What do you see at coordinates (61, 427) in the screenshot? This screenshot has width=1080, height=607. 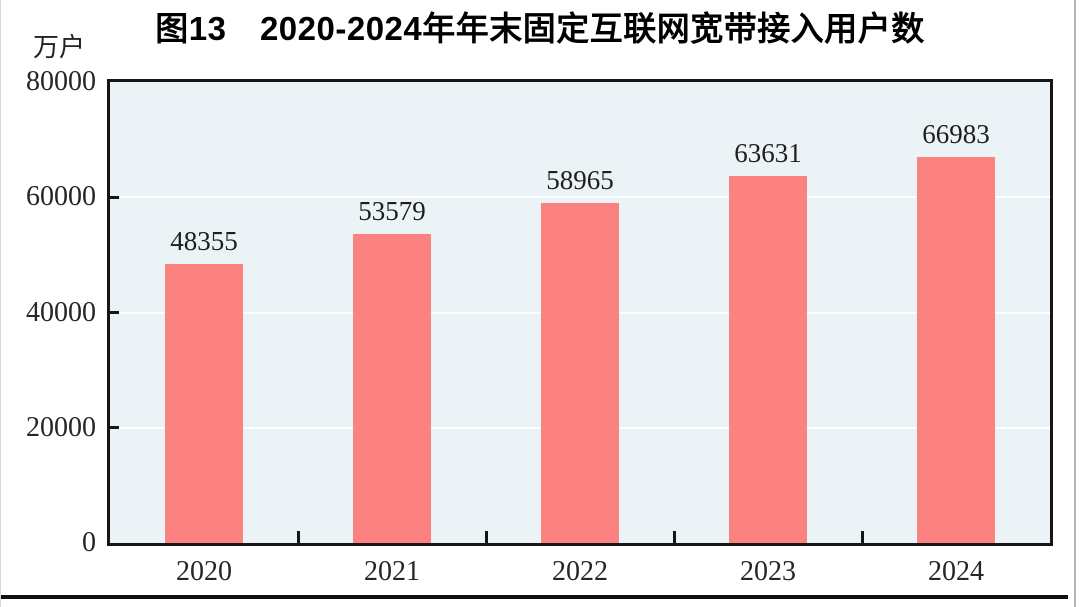 I see `y-axis-tick-label: 20000` at bounding box center [61, 427].